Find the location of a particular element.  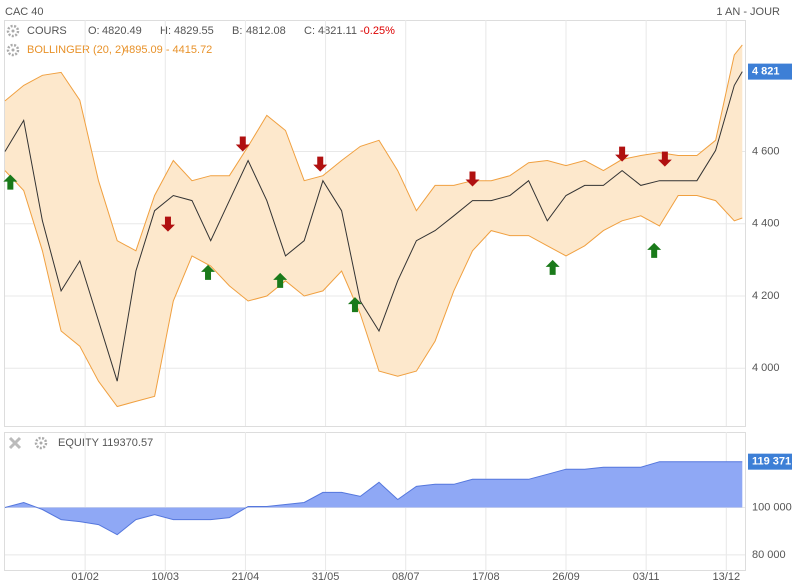

chart-title: CAC 40 is located at coordinates (24, 12).